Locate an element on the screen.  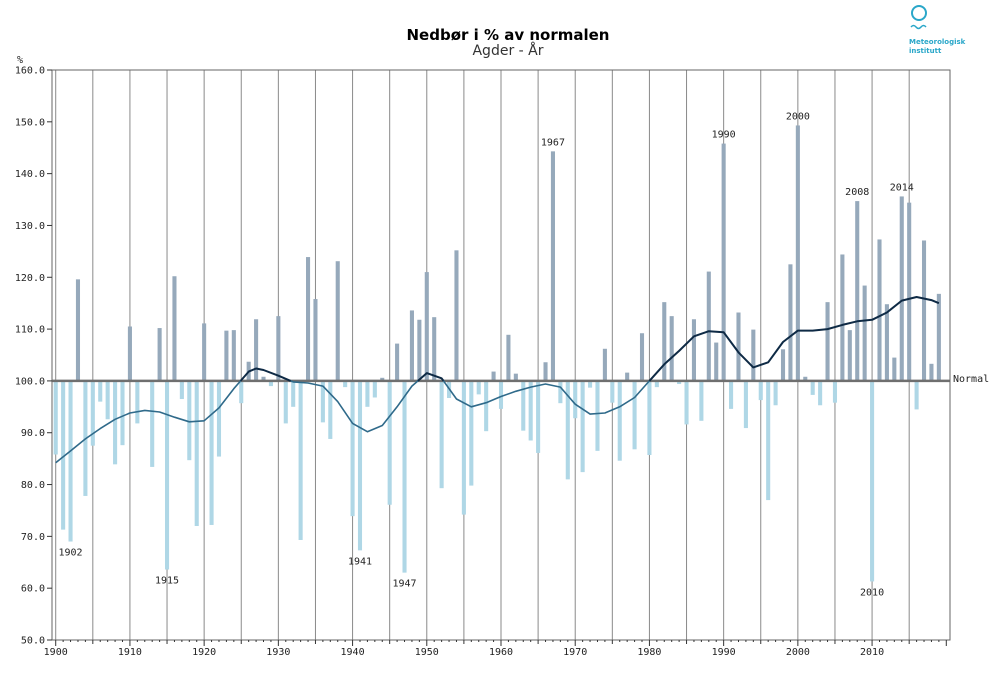
bar-1965 is located at coordinates (538, 416).